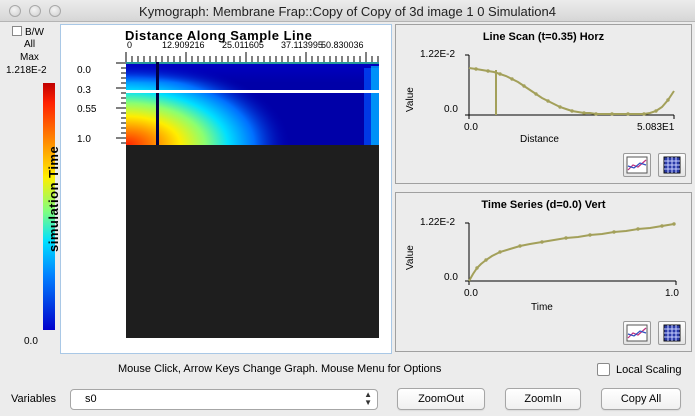  Describe the element at coordinates (26, 70) in the screenshot. I see `colorbar-max-value: 1.218E-2` at that location.